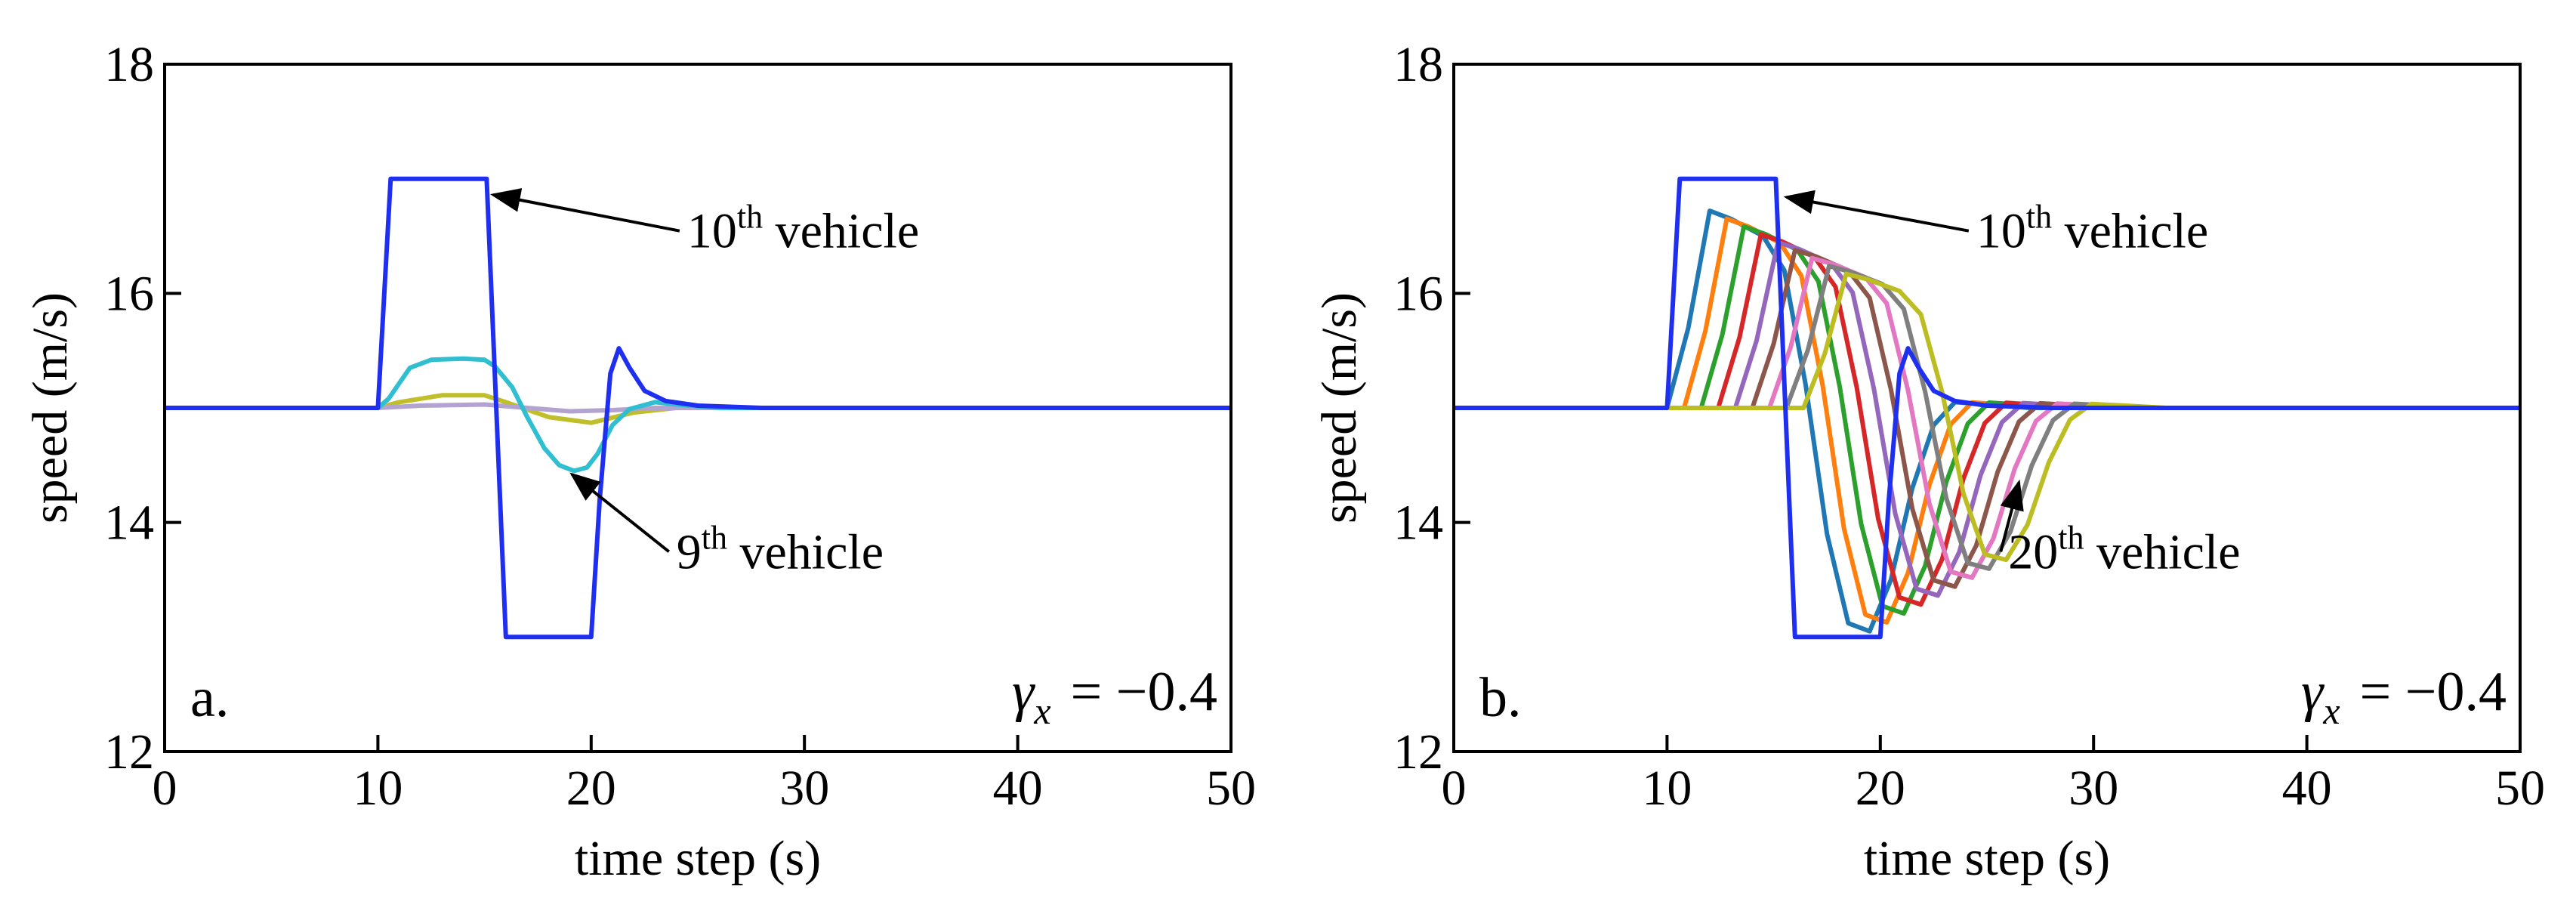 This screenshot has width=2576, height=914. Describe the element at coordinates (2092, 229) in the screenshot. I see `annotation-b-0: 10th vehicle` at that location.